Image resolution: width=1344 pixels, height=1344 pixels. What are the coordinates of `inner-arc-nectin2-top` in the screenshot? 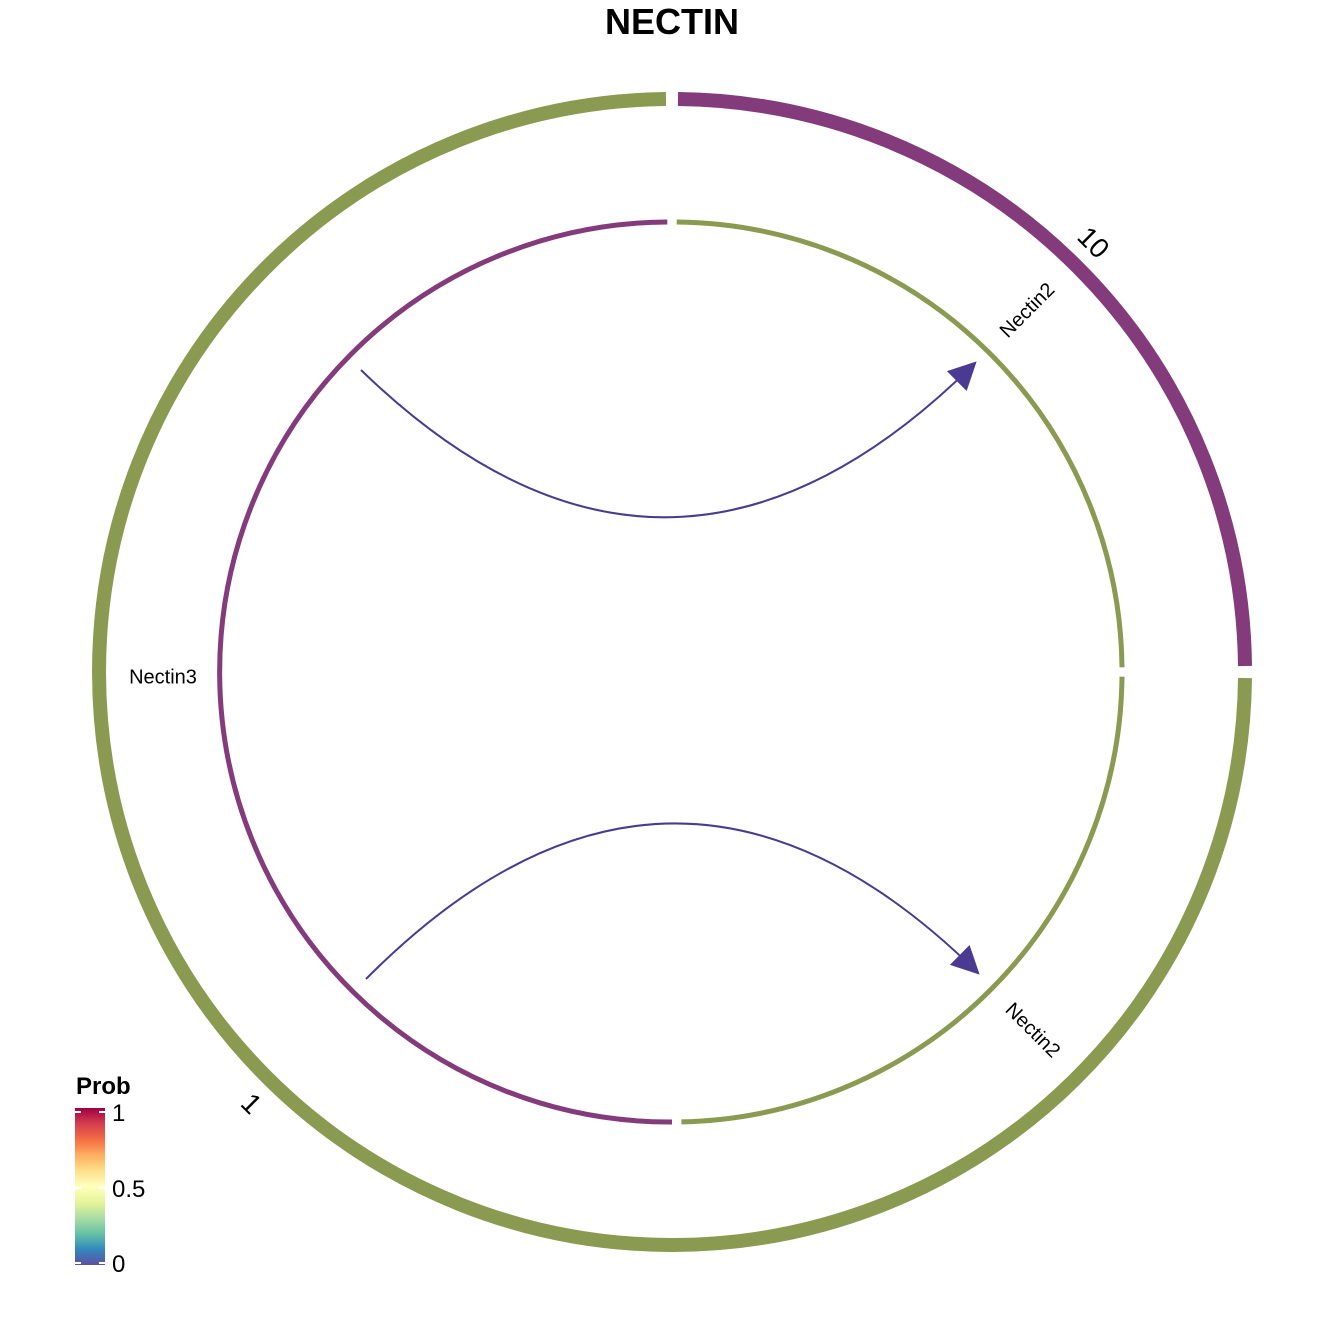 It's located at (900, 443).